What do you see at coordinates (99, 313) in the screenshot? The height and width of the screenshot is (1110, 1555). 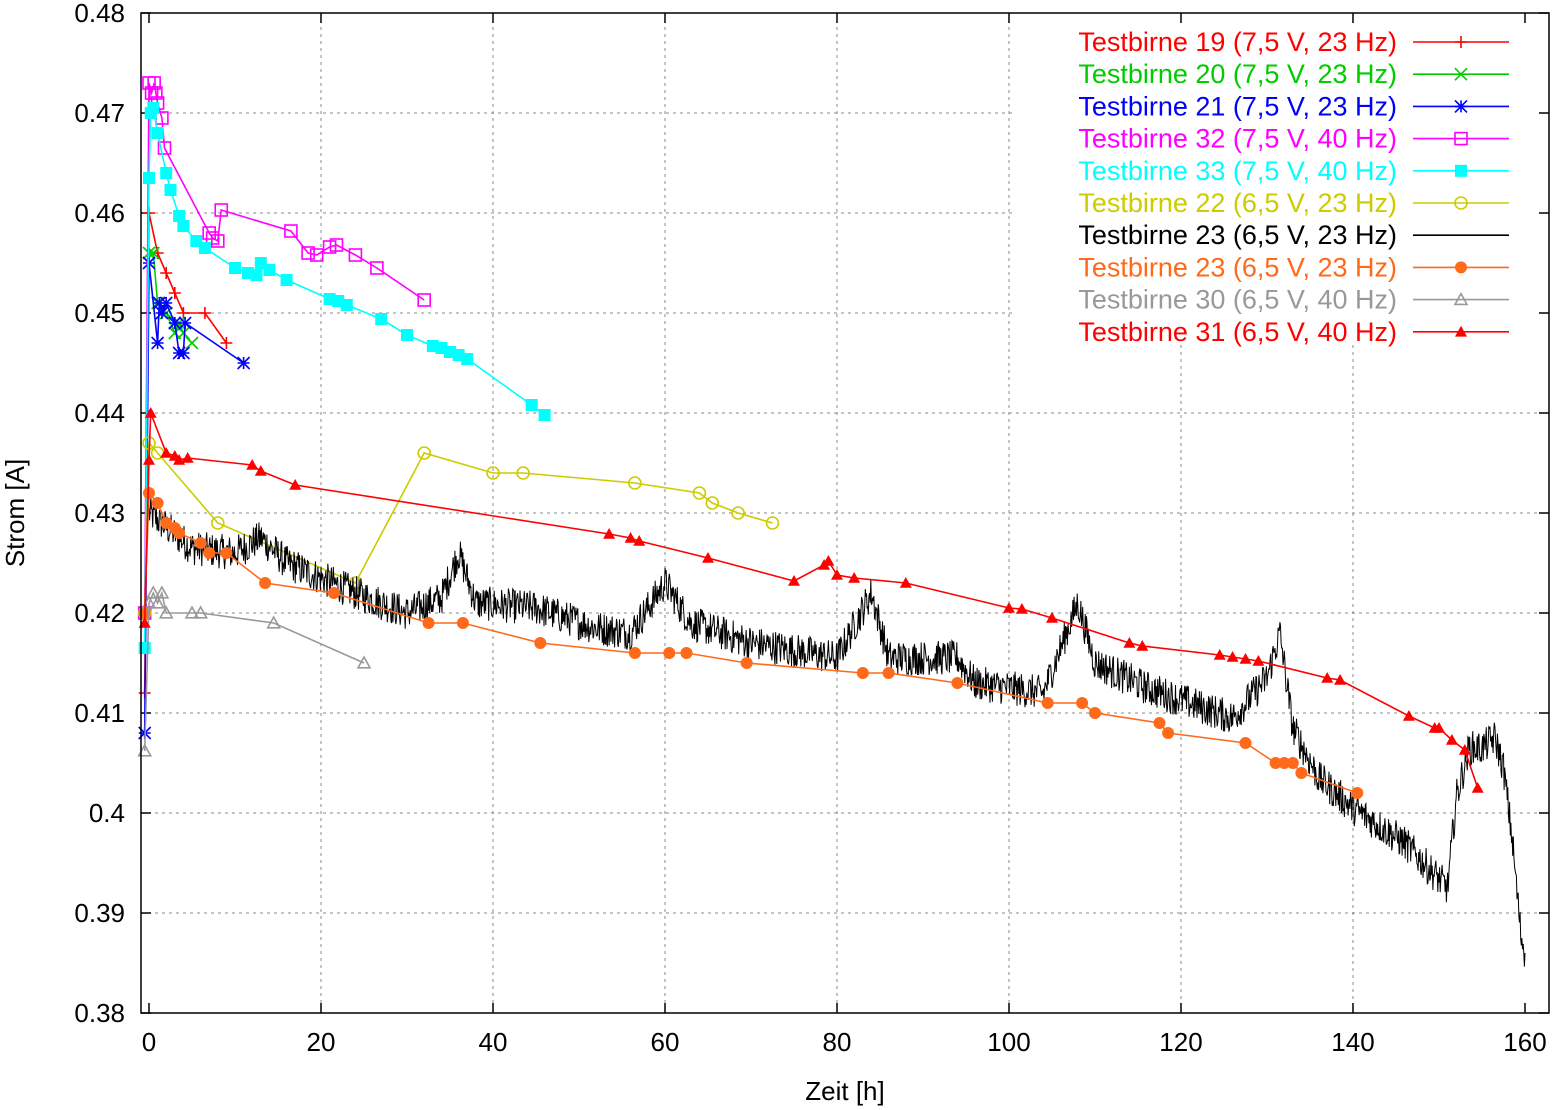 I see `y-tick-label: 0.45` at bounding box center [99, 313].